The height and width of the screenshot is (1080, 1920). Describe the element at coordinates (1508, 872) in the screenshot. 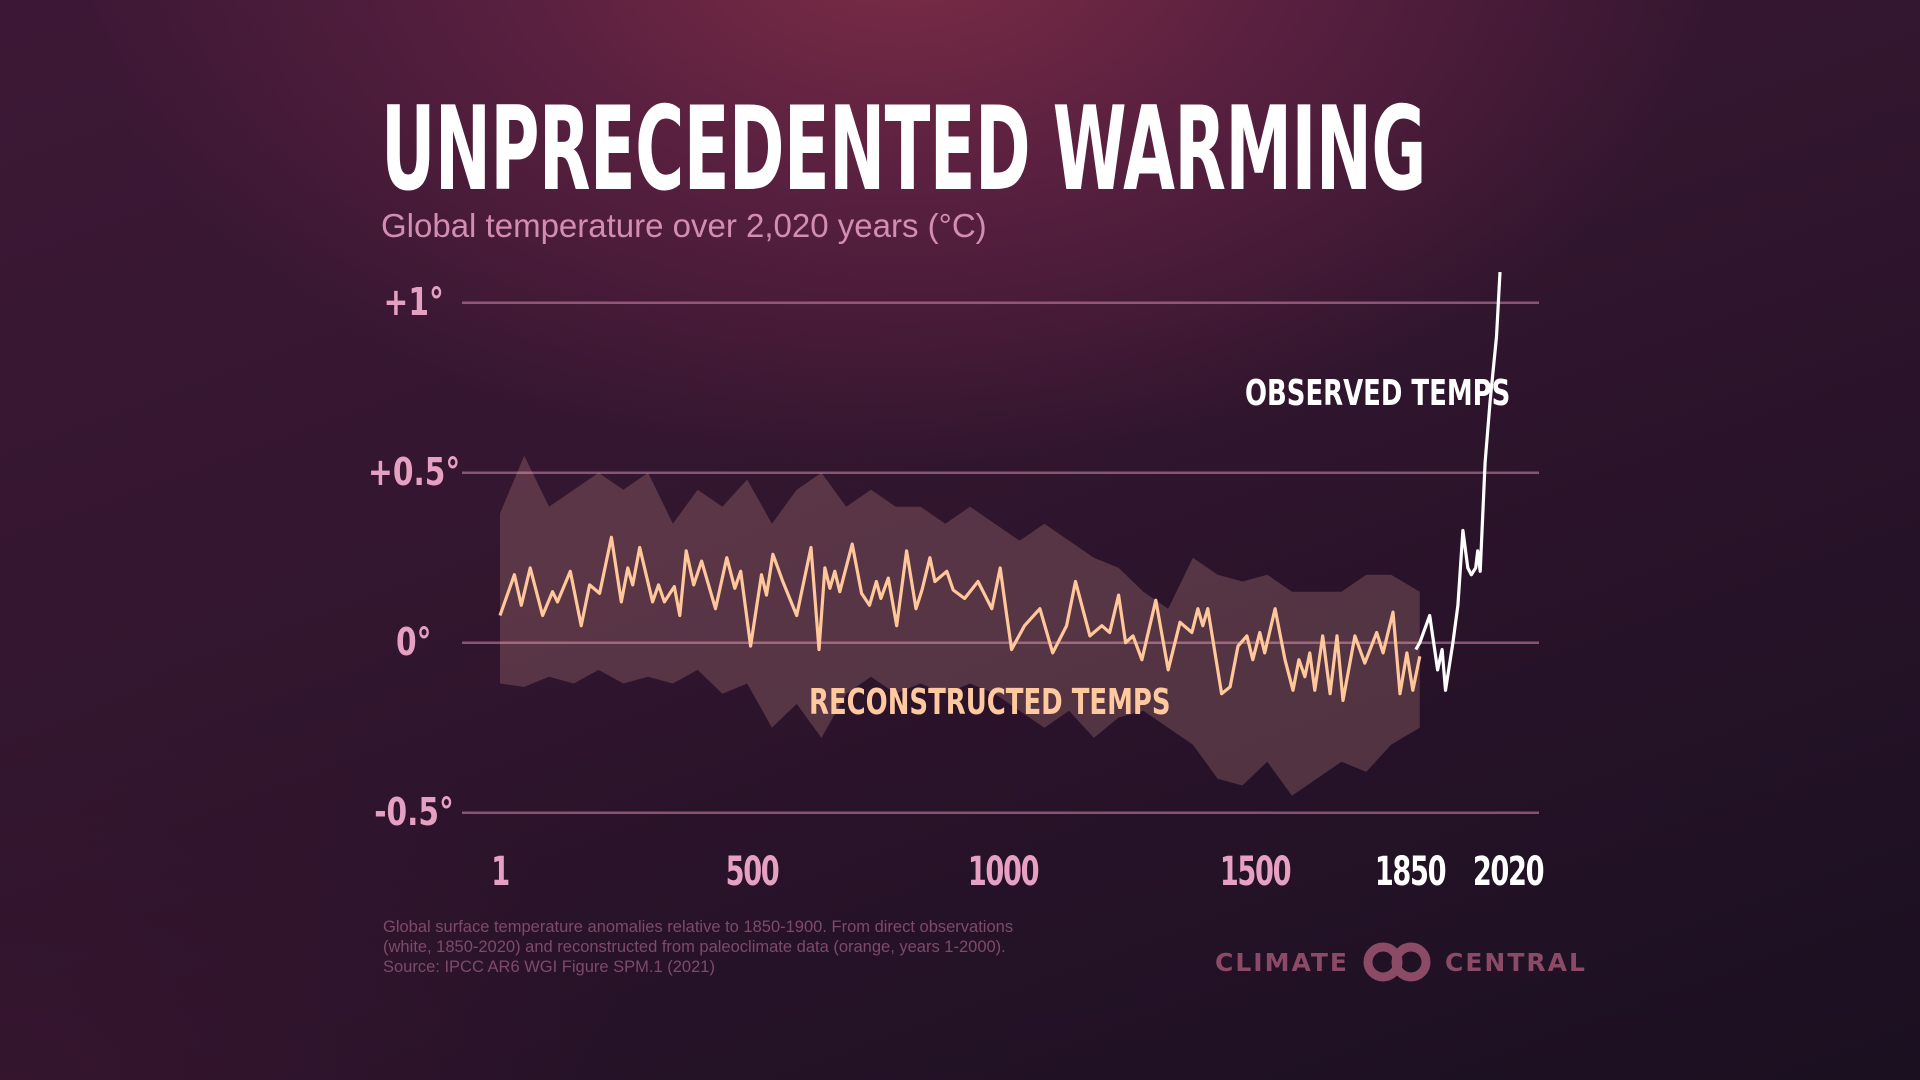

I see `x-tick-label: 2020` at that location.